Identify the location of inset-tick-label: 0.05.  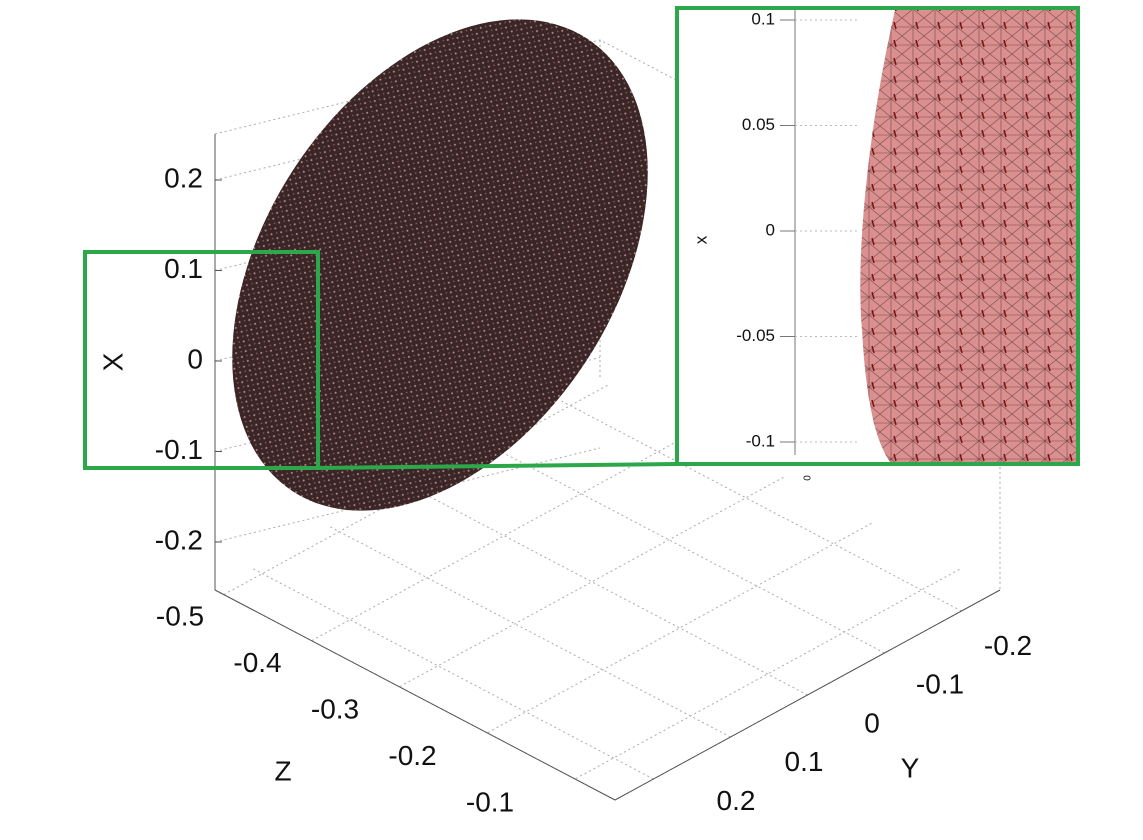
(758, 124).